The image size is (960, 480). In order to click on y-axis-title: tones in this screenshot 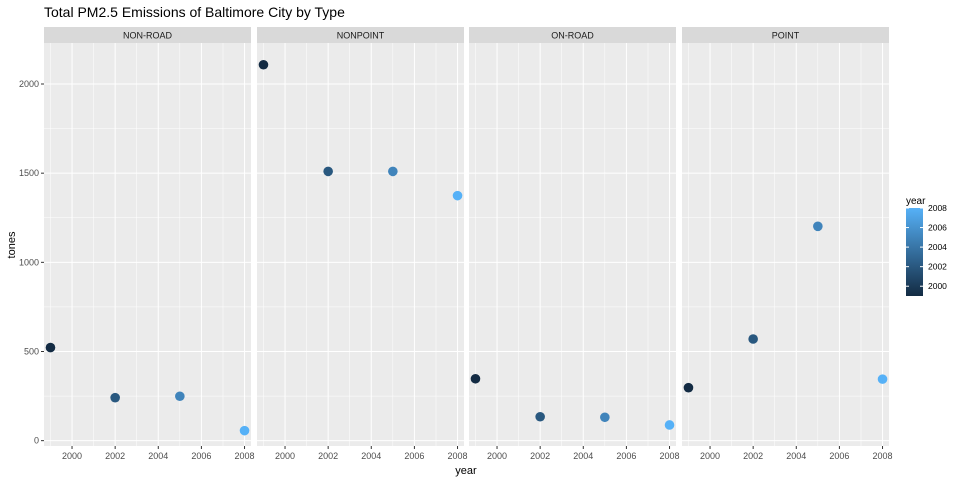, I will do `click(12, 244)`.